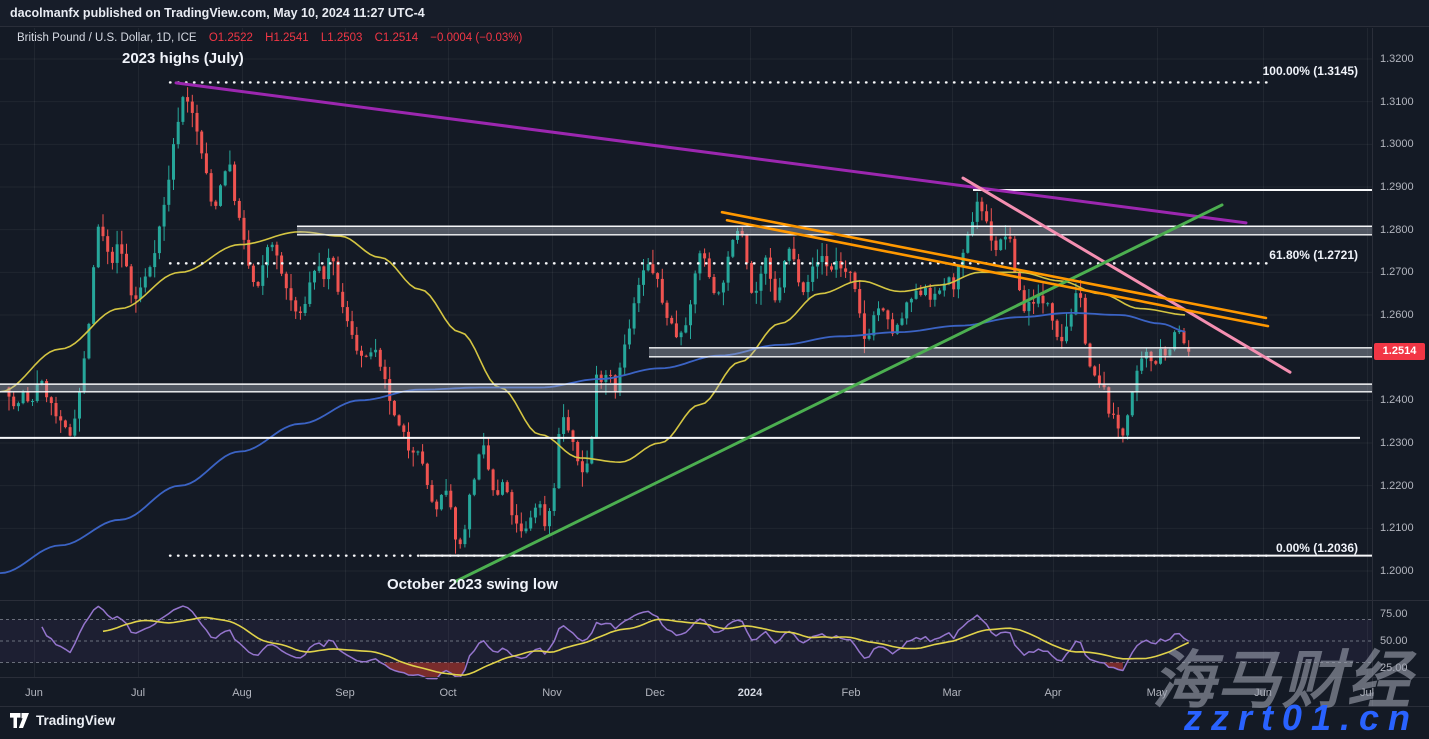 The height and width of the screenshot is (739, 1429). What do you see at coordinates (230, 38) in the screenshot?
I see `ohlc-open: O1.2522` at bounding box center [230, 38].